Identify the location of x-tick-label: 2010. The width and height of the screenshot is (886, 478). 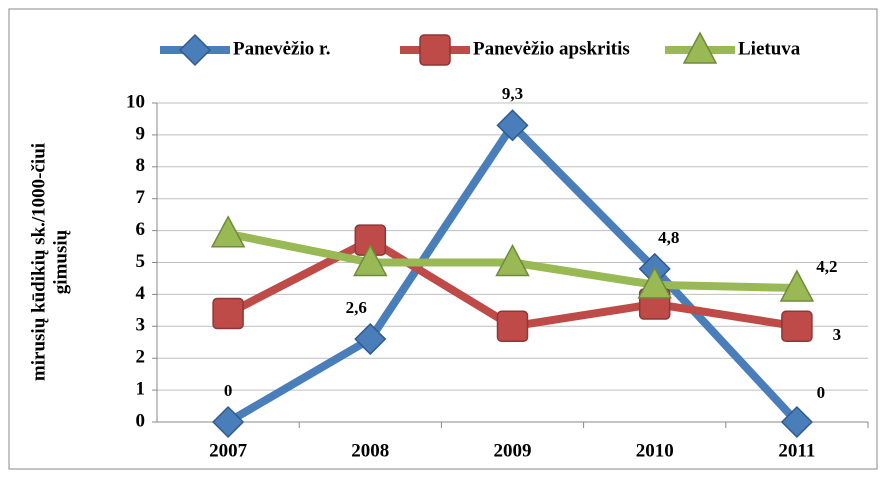
(655, 450).